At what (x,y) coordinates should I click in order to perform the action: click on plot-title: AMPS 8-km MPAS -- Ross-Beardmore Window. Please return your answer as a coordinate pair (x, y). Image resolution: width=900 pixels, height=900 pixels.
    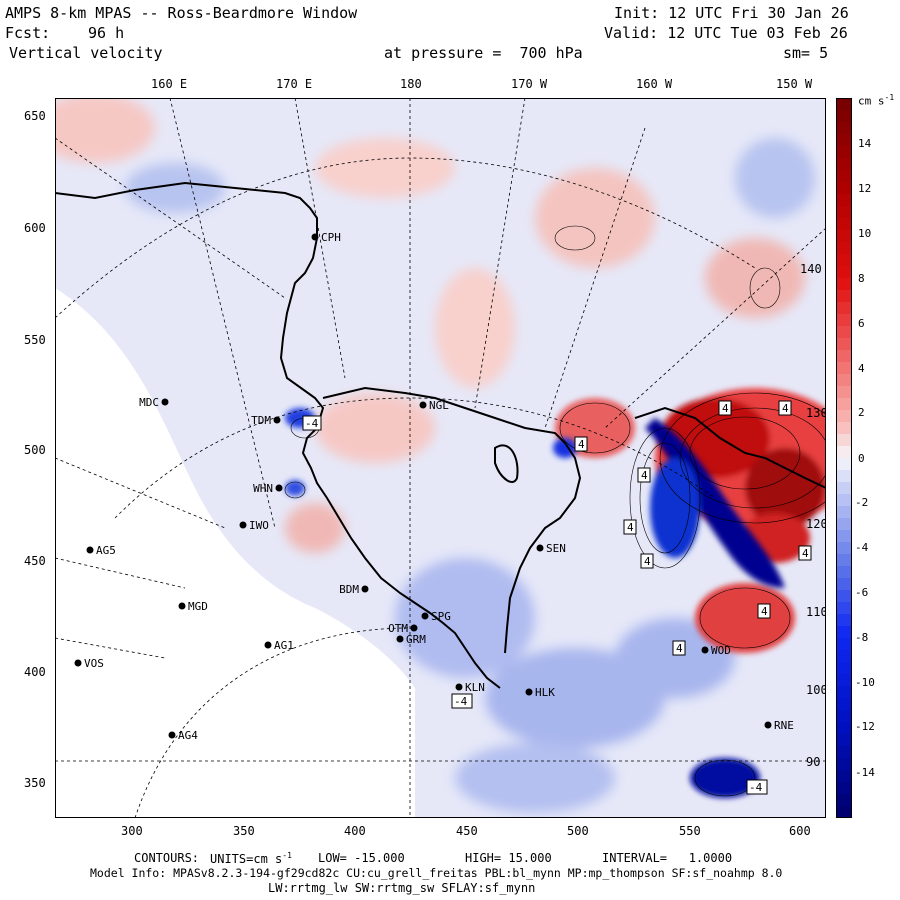
    Looking at the image, I should click on (181, 13).